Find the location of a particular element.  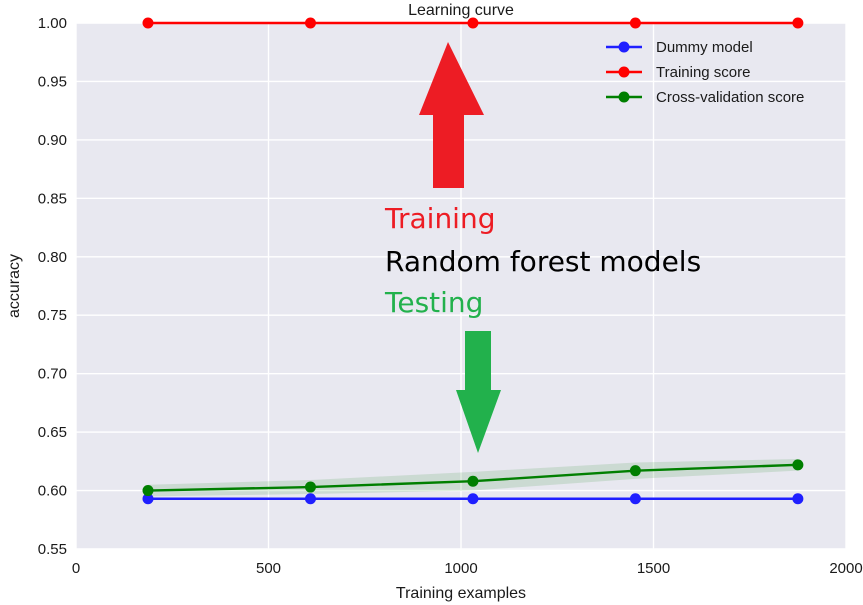

x-tick-label: 0 is located at coordinates (76, 568).